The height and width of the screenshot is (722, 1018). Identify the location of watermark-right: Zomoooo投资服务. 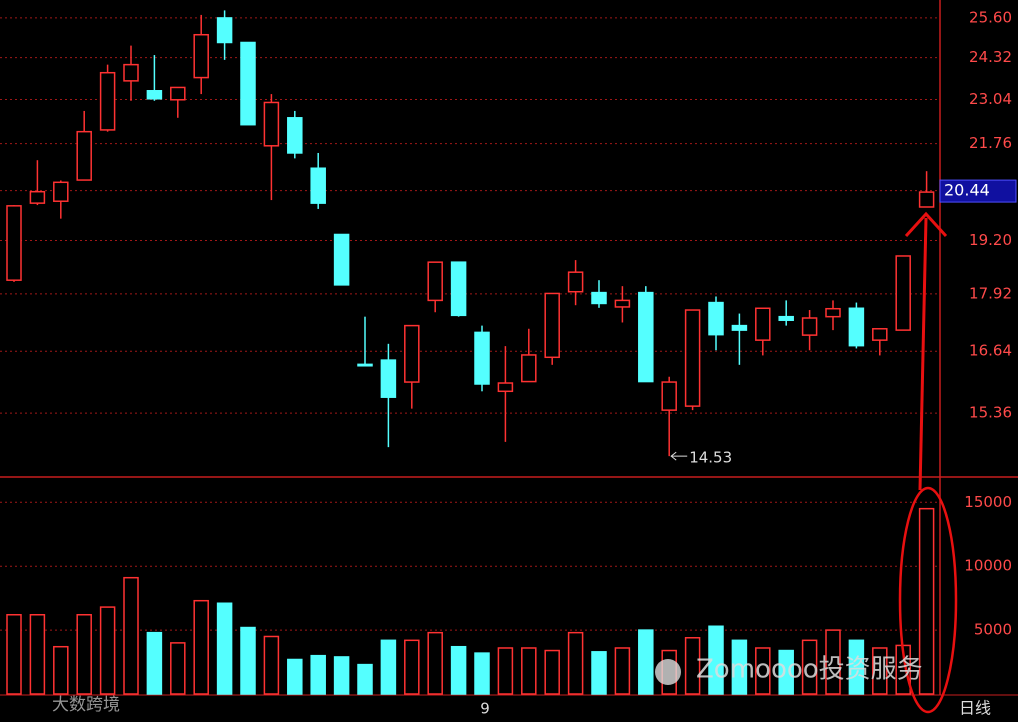
(809, 670).